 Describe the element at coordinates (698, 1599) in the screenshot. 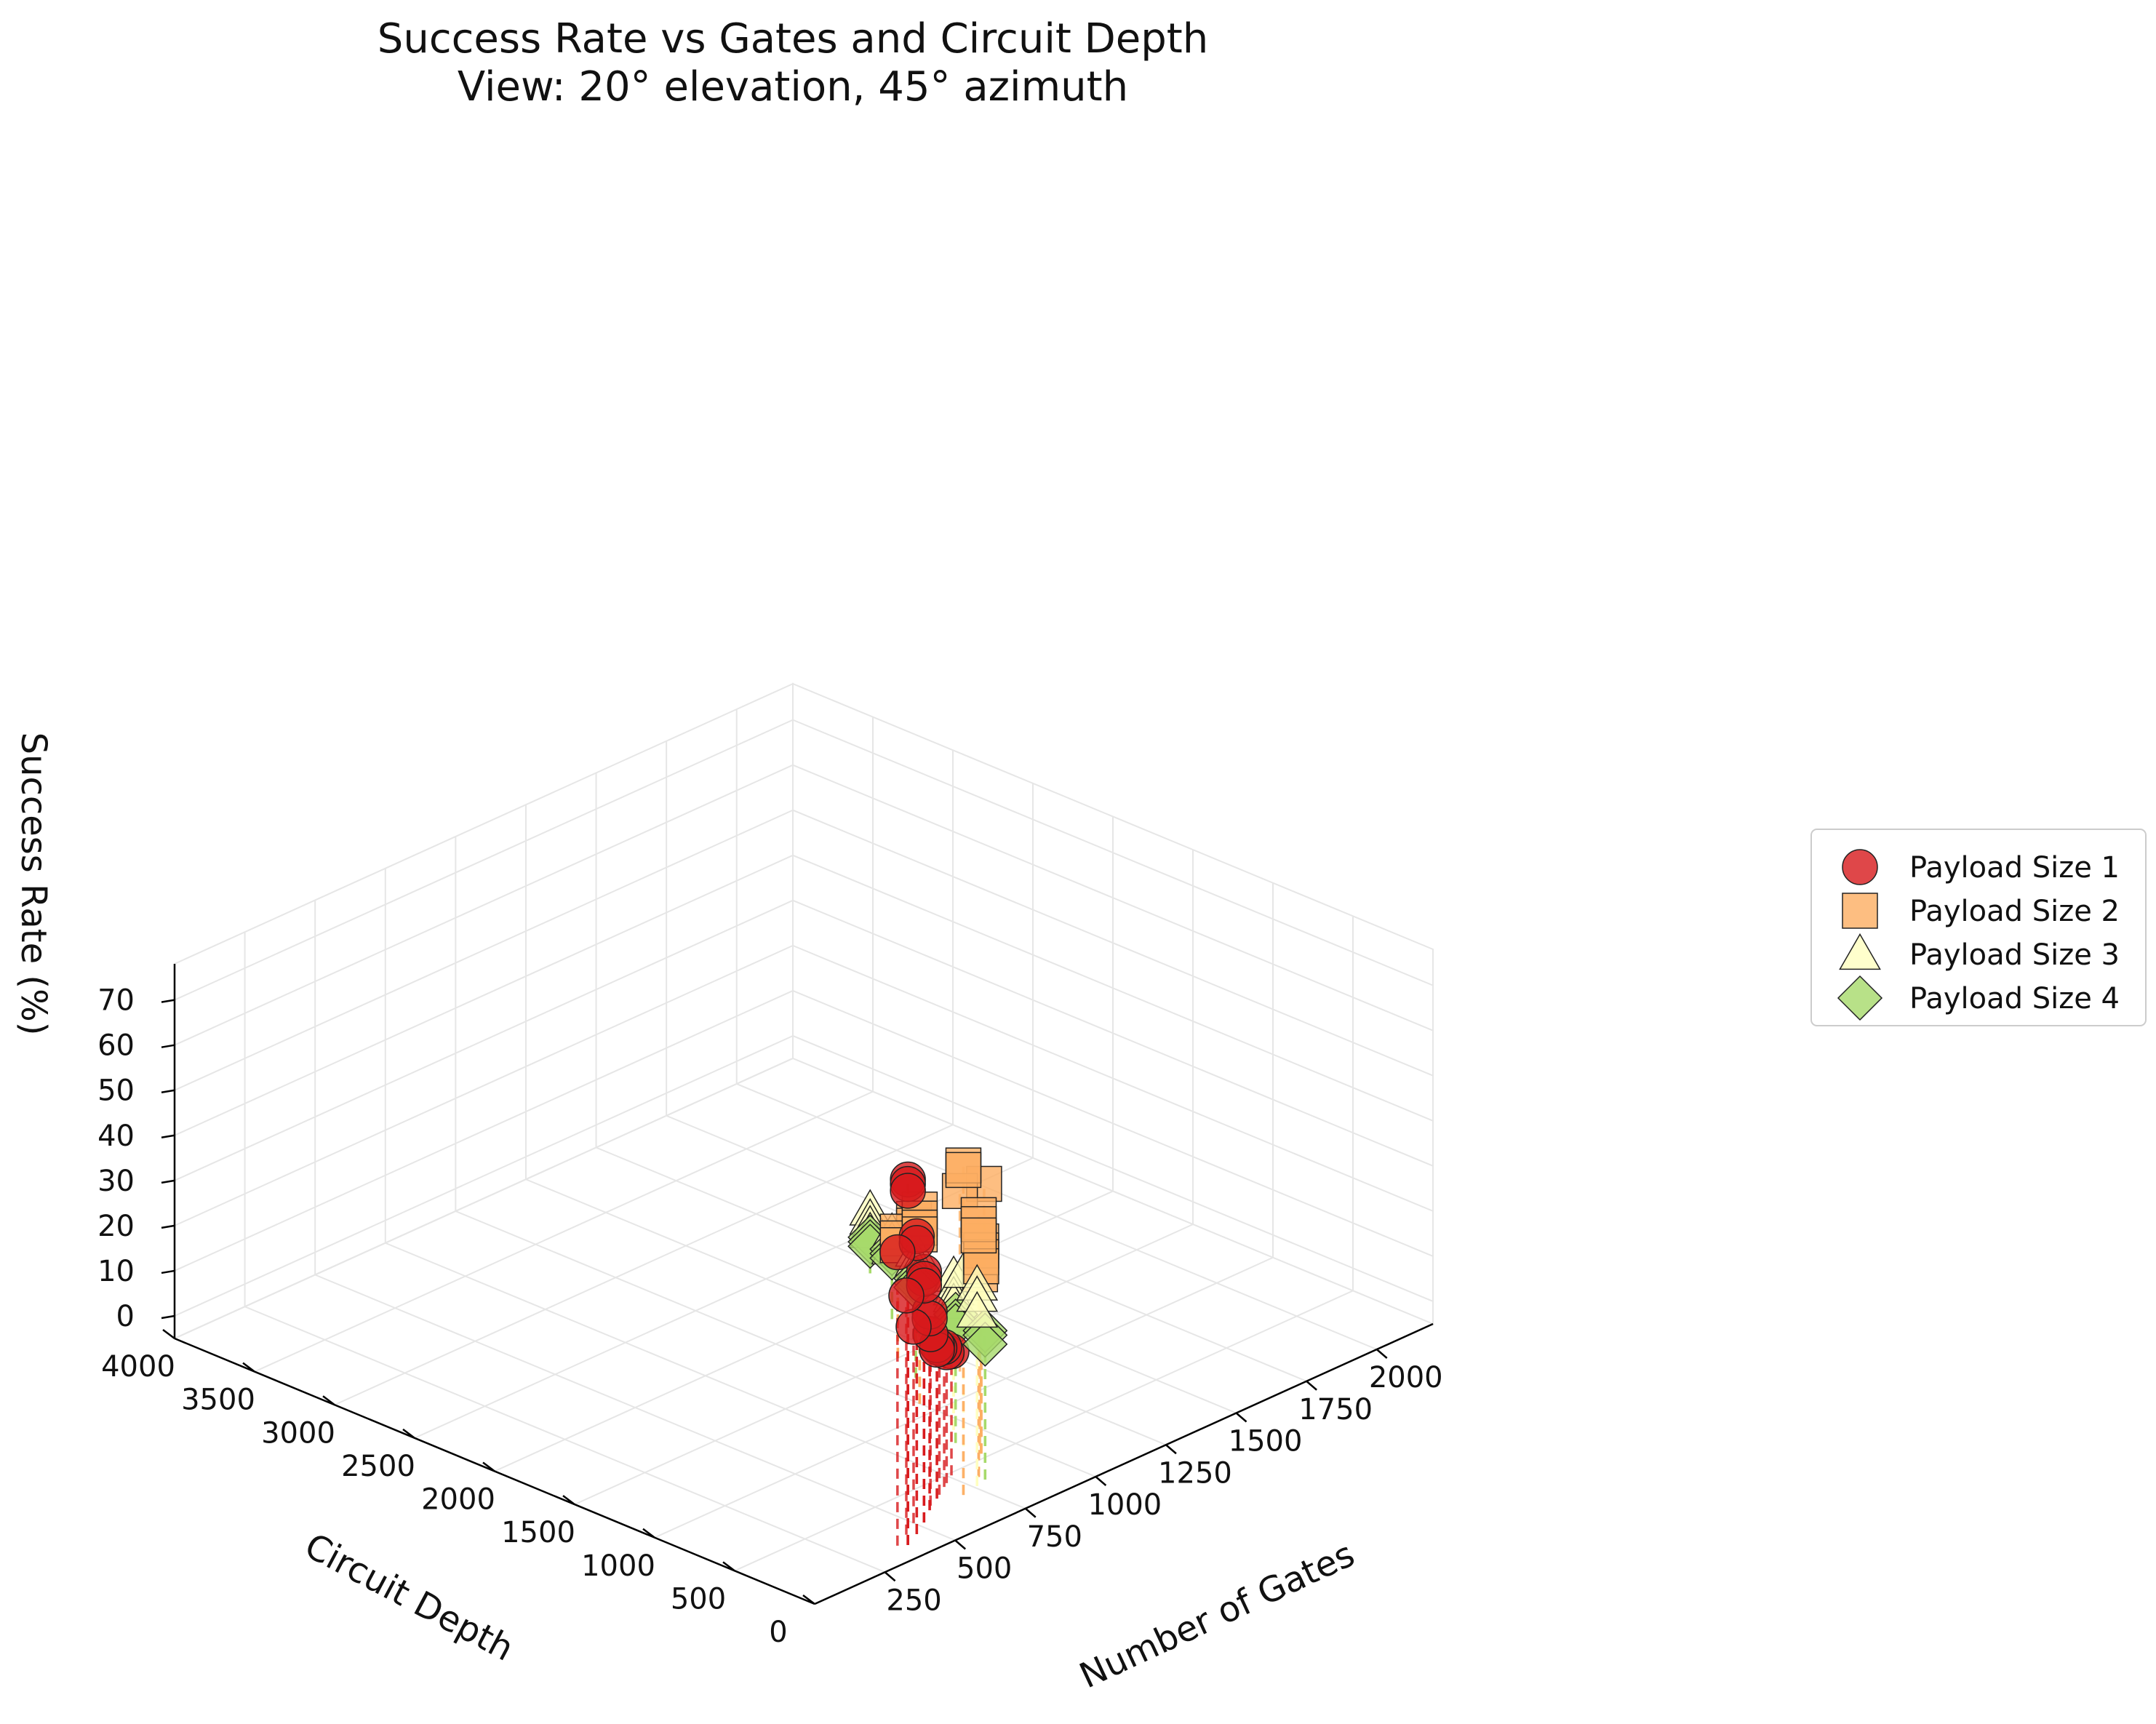

I see `y-tick-label: 500` at that location.